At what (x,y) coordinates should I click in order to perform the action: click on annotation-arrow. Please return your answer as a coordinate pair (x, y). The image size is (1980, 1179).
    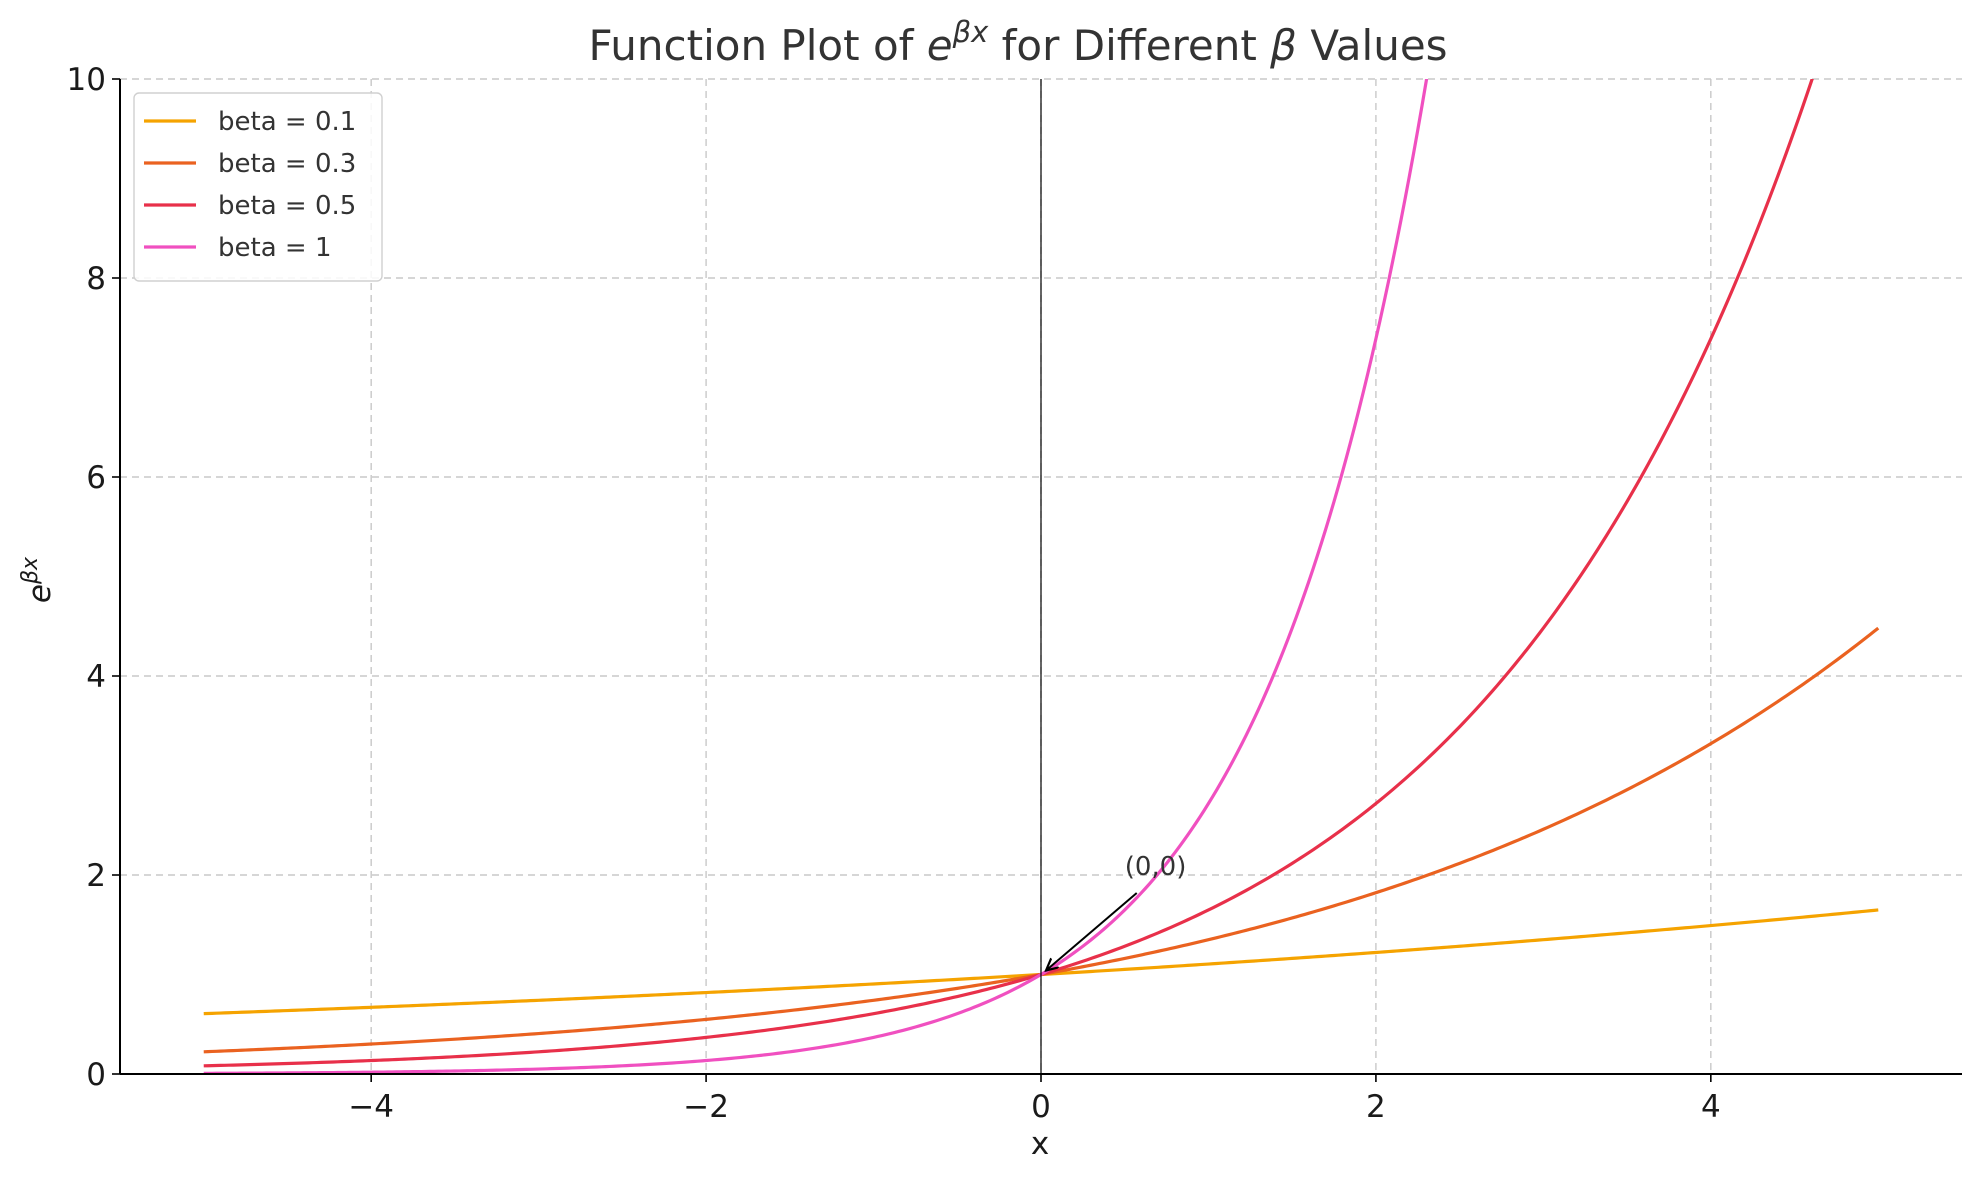
    Looking at the image, I should click on (1092, 931).